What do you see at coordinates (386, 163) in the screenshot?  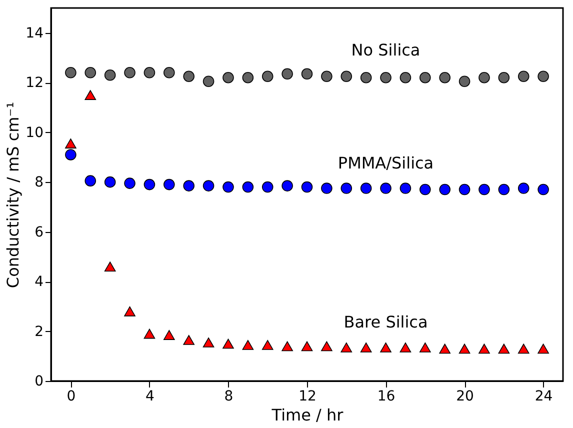 I see `series-label: PMMA/Silica` at bounding box center [386, 163].